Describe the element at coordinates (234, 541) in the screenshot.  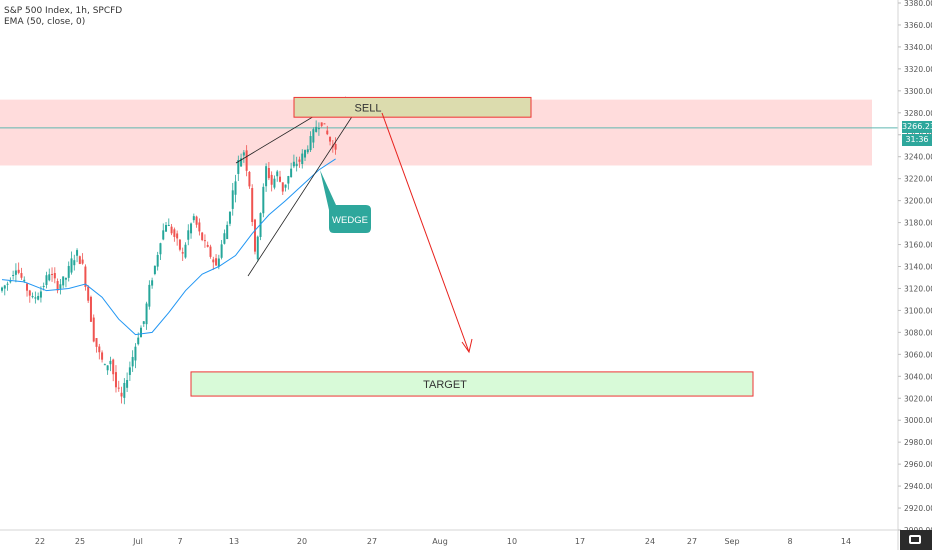
I see `time-tick-label: 13` at that location.